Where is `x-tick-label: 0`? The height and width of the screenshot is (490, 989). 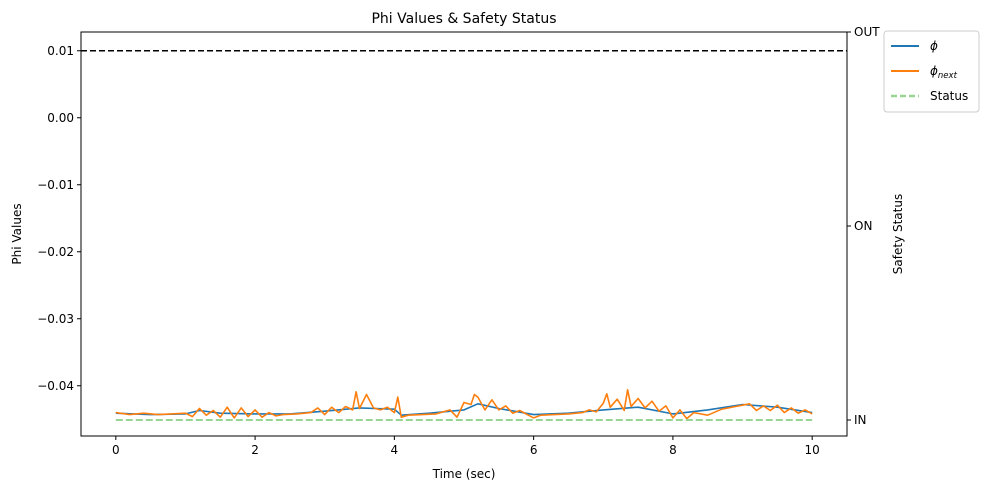
x-tick-label: 0 is located at coordinates (116, 450).